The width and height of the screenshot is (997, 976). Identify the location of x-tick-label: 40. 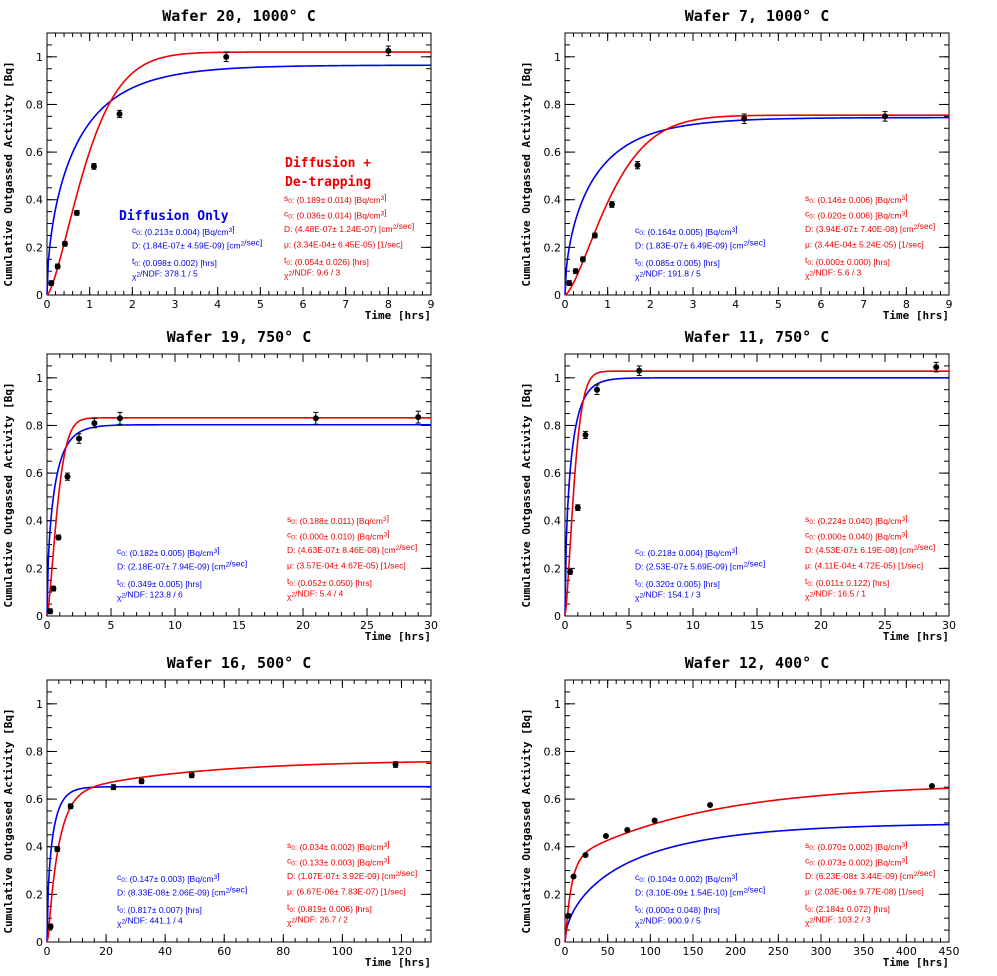
(165, 951).